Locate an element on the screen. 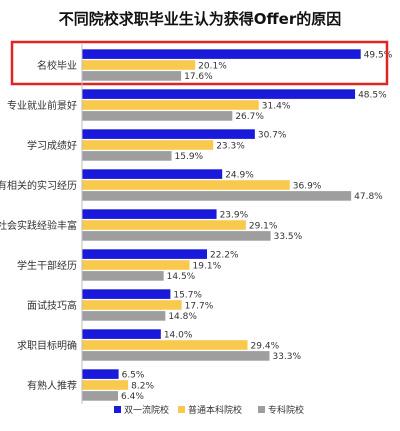 This screenshot has height=431, width=400. category-group-8: 有熟人推荐 6.5%8.2%6.4% is located at coordinates (90, 385).